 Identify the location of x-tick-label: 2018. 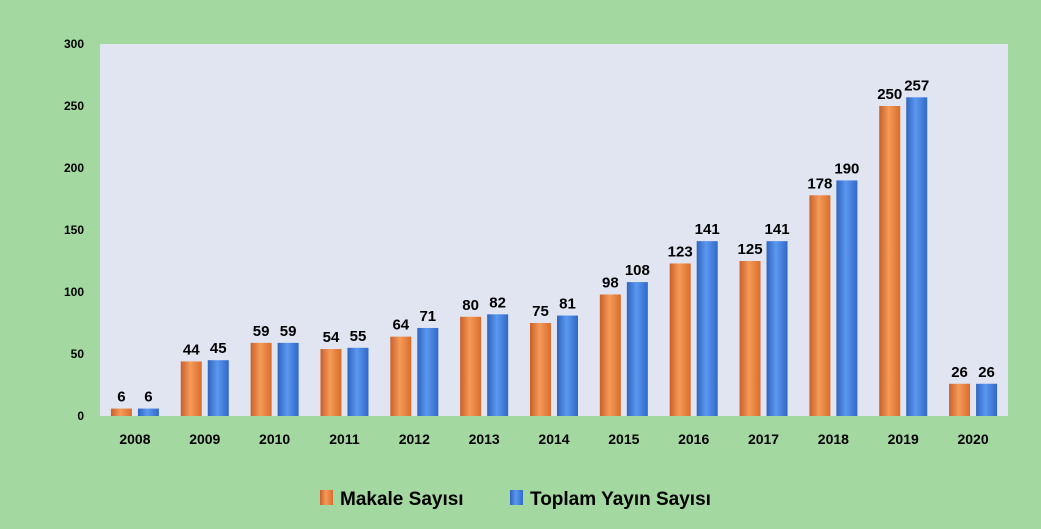
(833, 439).